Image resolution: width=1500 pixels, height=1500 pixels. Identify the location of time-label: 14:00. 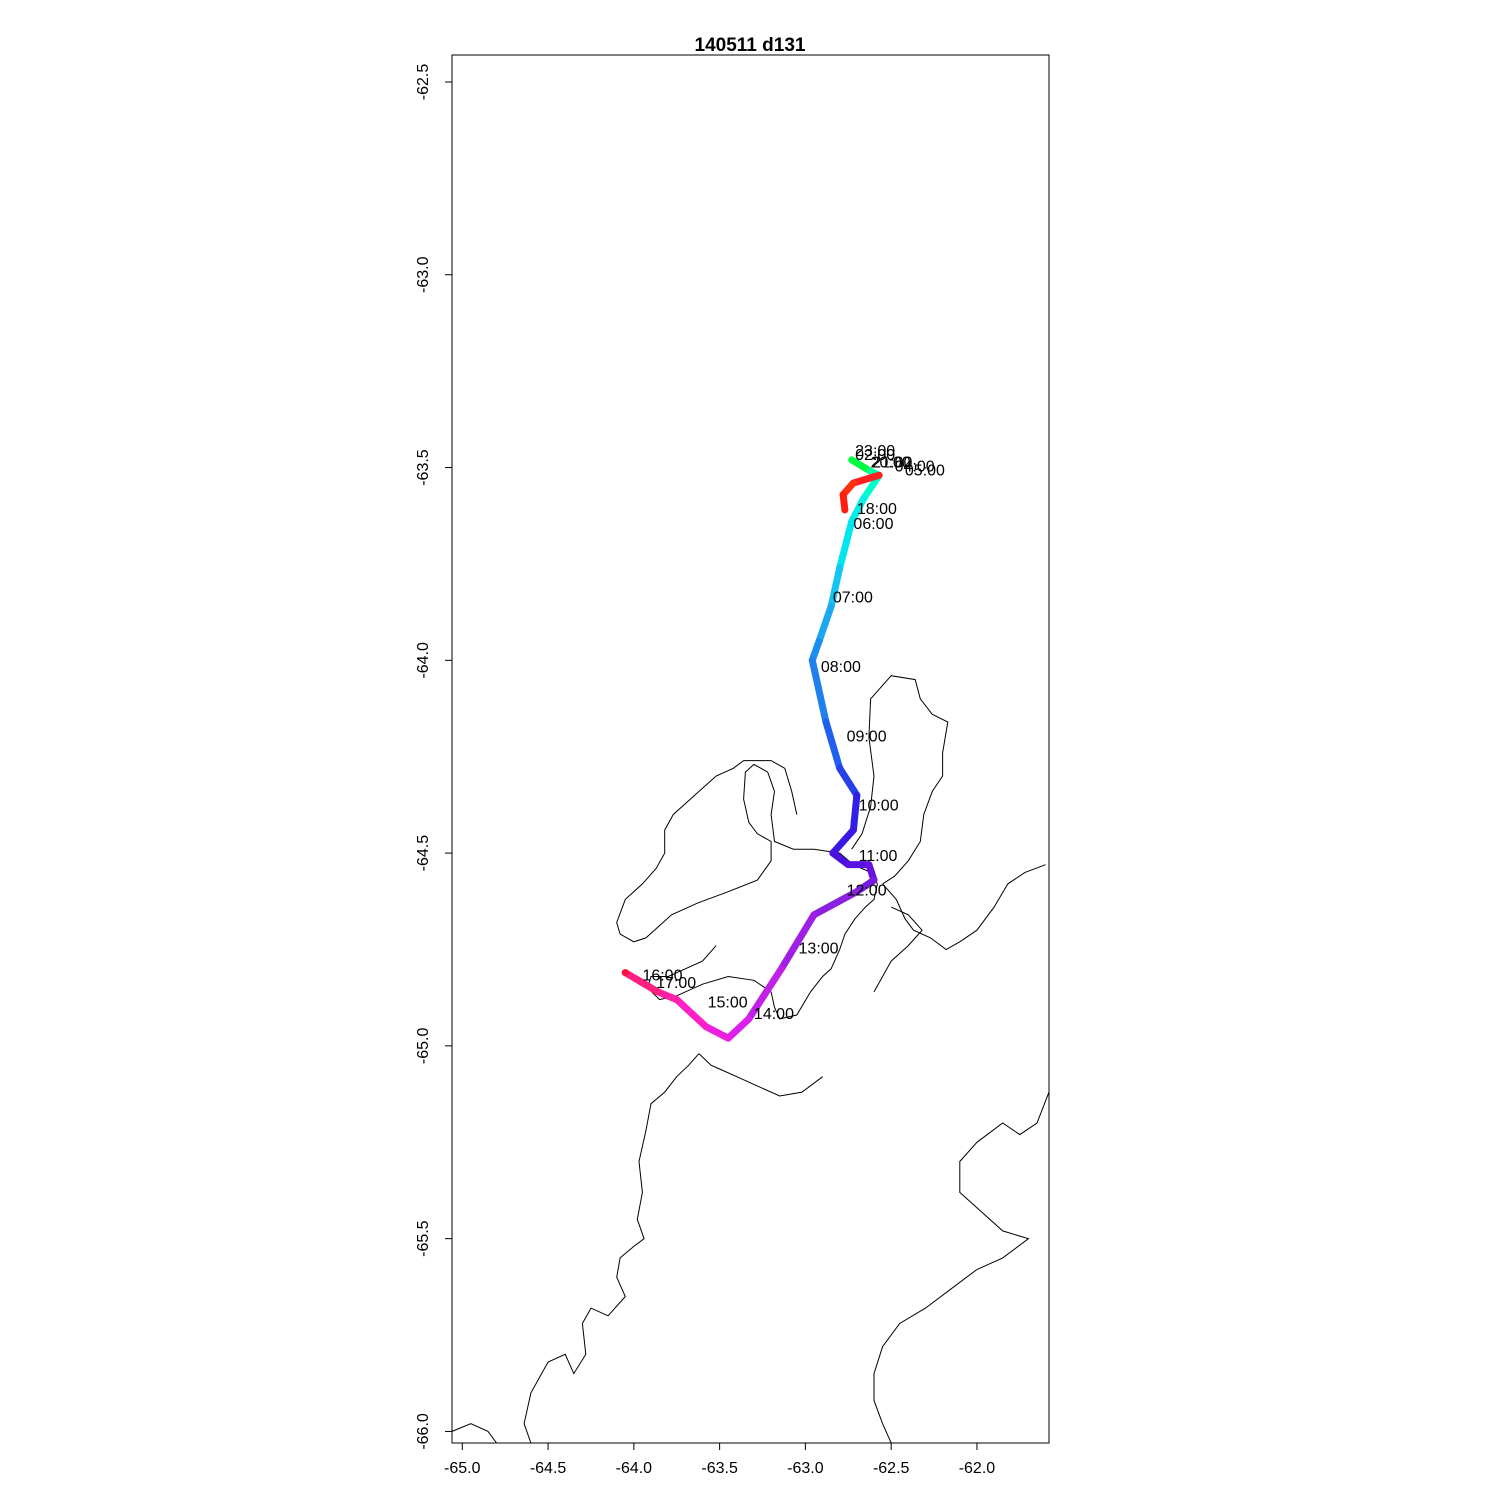
(774, 1014).